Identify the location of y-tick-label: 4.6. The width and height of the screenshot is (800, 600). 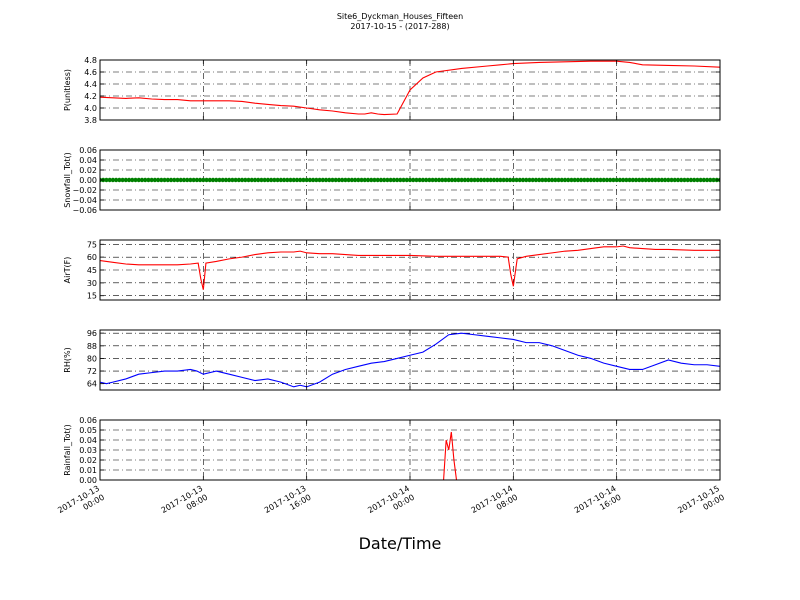
(90, 72).